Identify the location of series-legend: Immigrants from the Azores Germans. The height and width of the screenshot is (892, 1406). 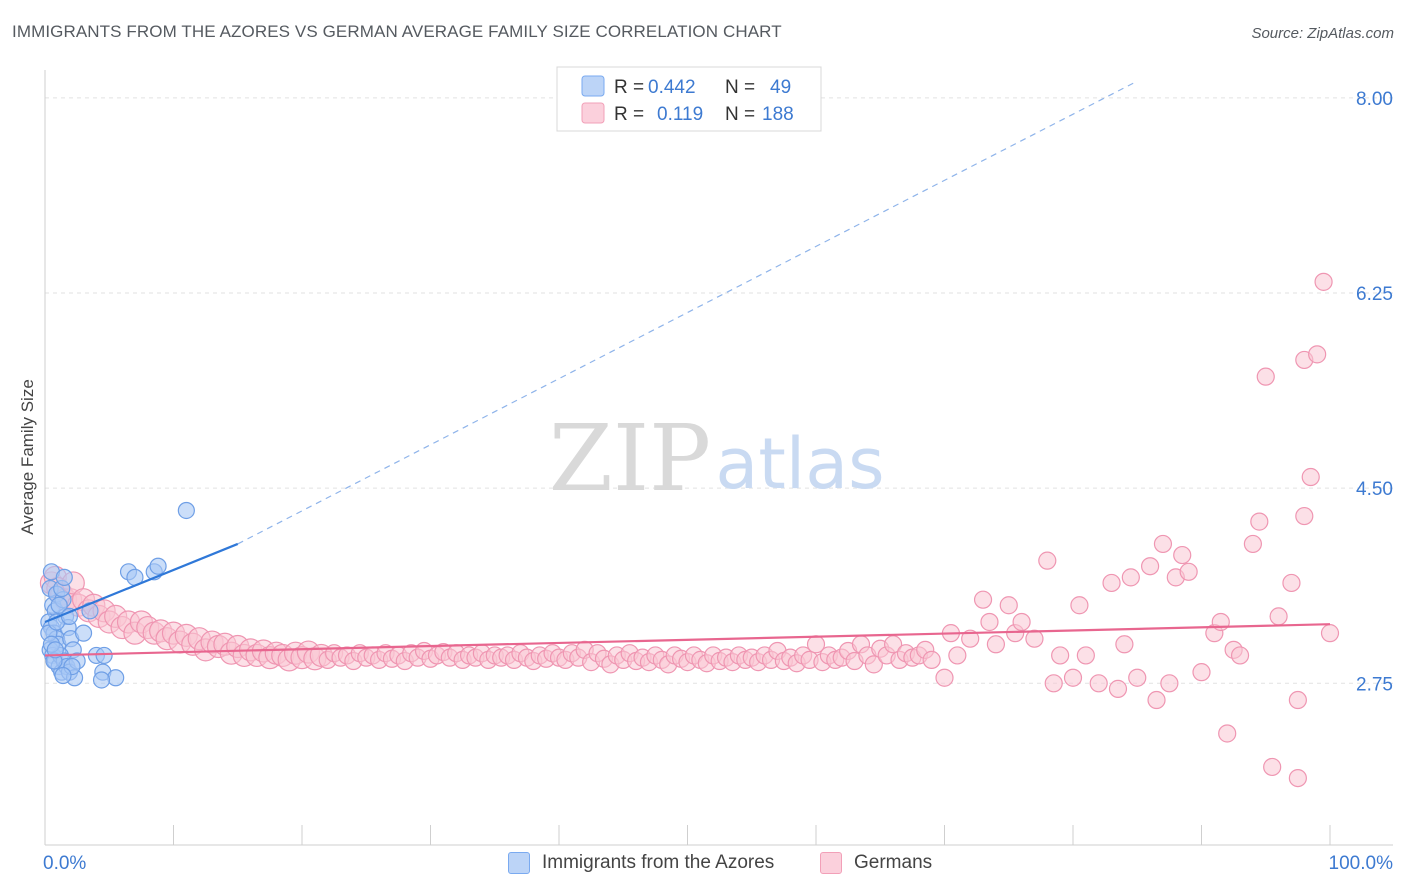
(703, 865).